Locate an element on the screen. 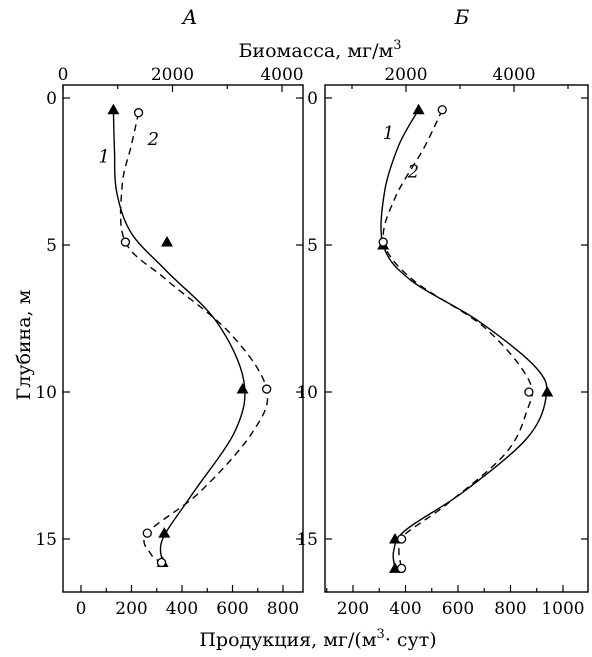  bottom-tick-label: 1000 is located at coordinates (562, 609).